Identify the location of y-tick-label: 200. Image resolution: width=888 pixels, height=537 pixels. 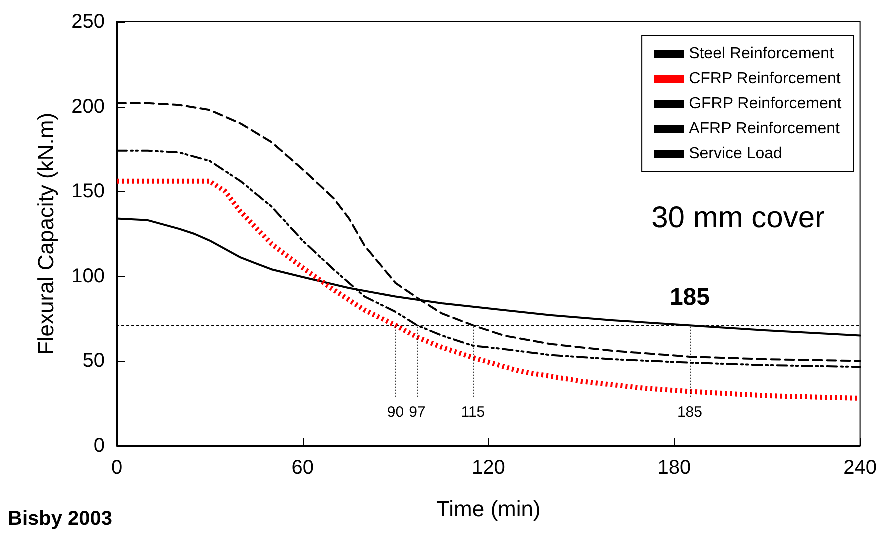
(88, 107).